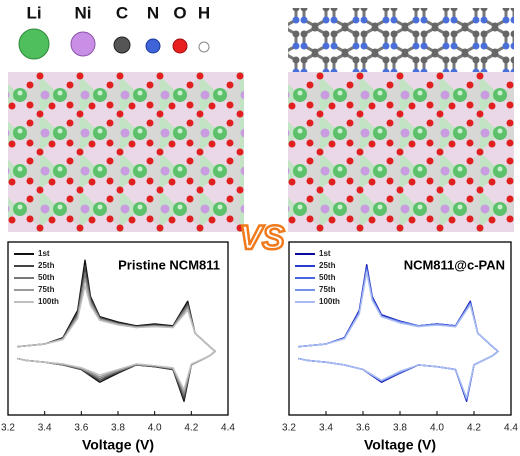 This screenshot has height=456, width=520. I want to click on chart-title: Pristine NCM811, so click(169, 264).